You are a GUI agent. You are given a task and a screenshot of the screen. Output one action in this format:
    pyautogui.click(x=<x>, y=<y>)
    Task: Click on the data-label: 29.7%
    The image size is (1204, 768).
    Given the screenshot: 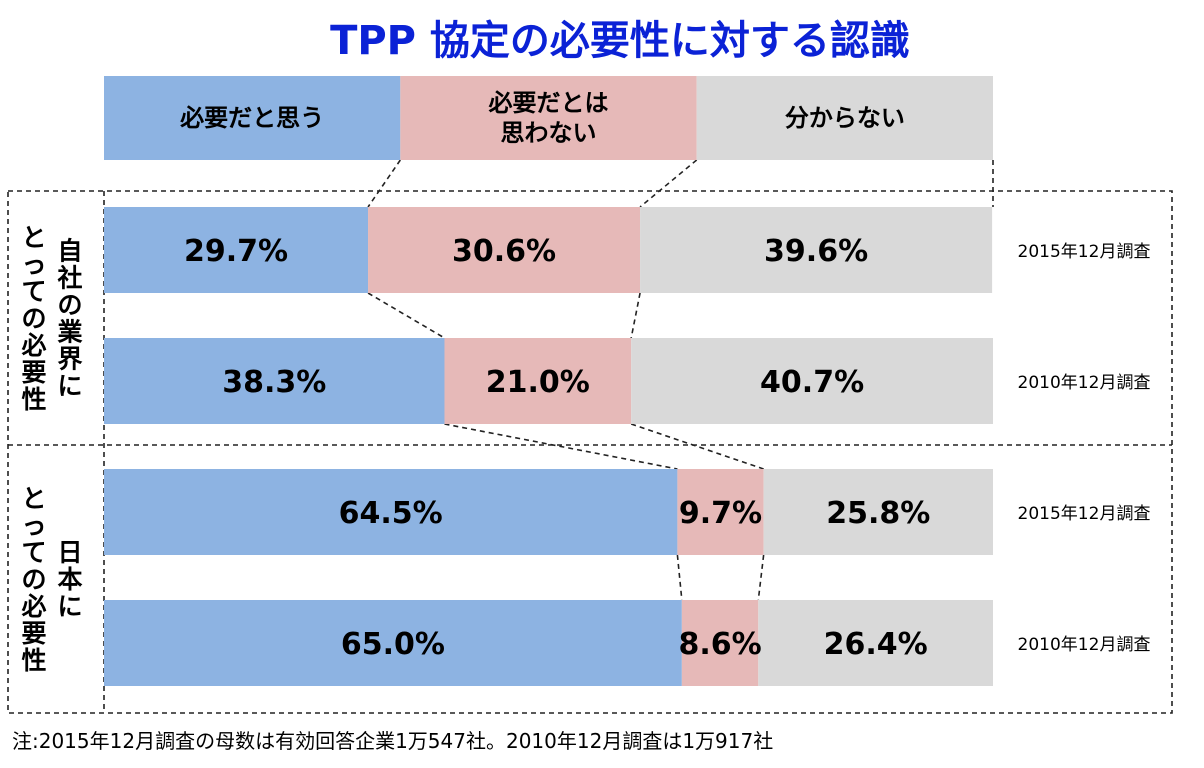 What is the action you would take?
    pyautogui.click(x=236, y=251)
    